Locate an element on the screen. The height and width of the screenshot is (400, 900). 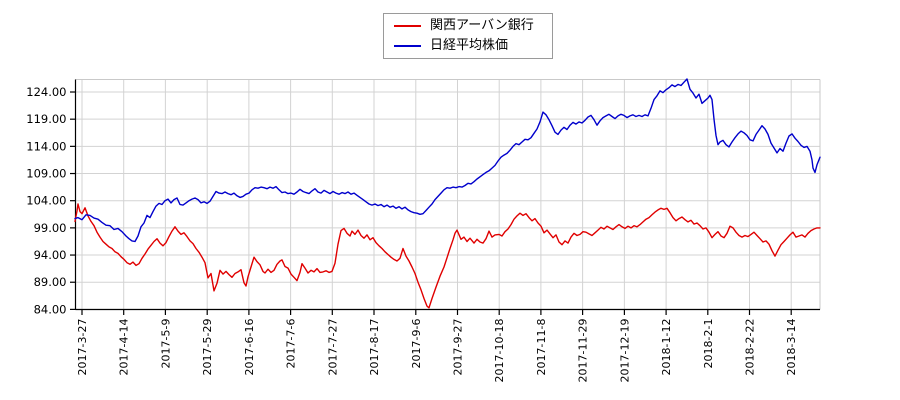
x-tick-label: 2017-11-29 is located at coordinates (583, 351).